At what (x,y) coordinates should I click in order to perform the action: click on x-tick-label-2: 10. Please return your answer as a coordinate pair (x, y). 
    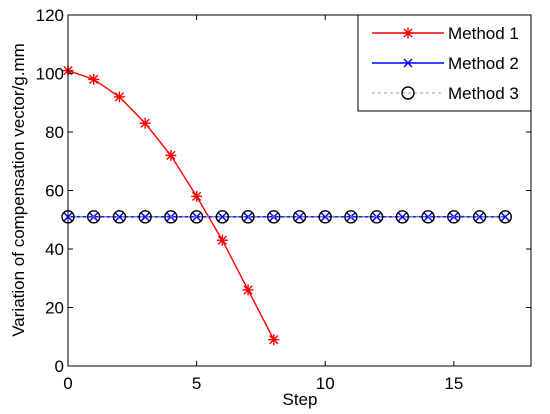
    Looking at the image, I should click on (325, 383).